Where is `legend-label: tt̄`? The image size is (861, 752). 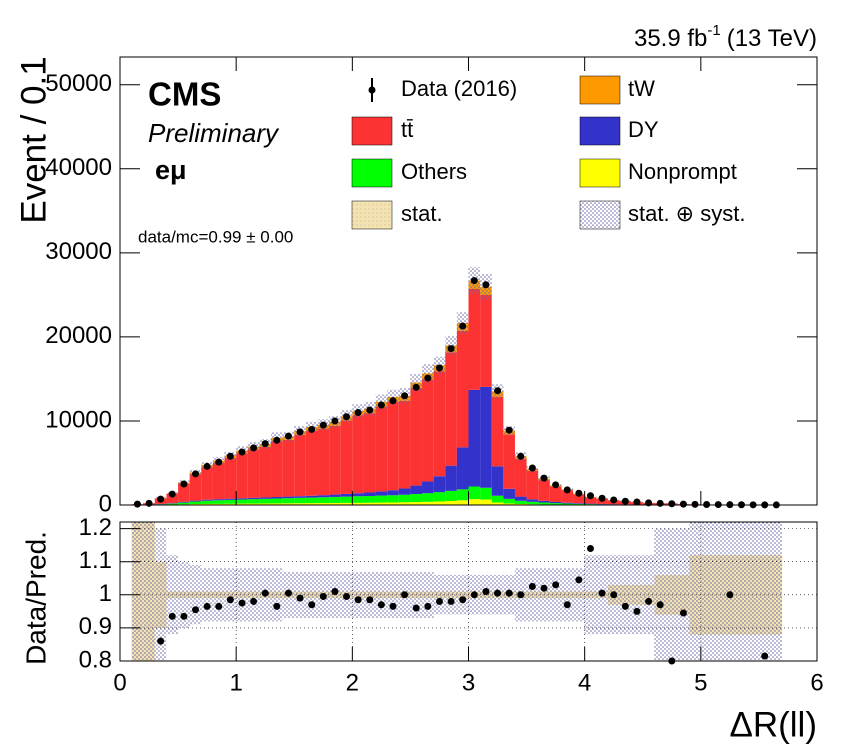
legend-label: tt̄ is located at coordinates (407, 129).